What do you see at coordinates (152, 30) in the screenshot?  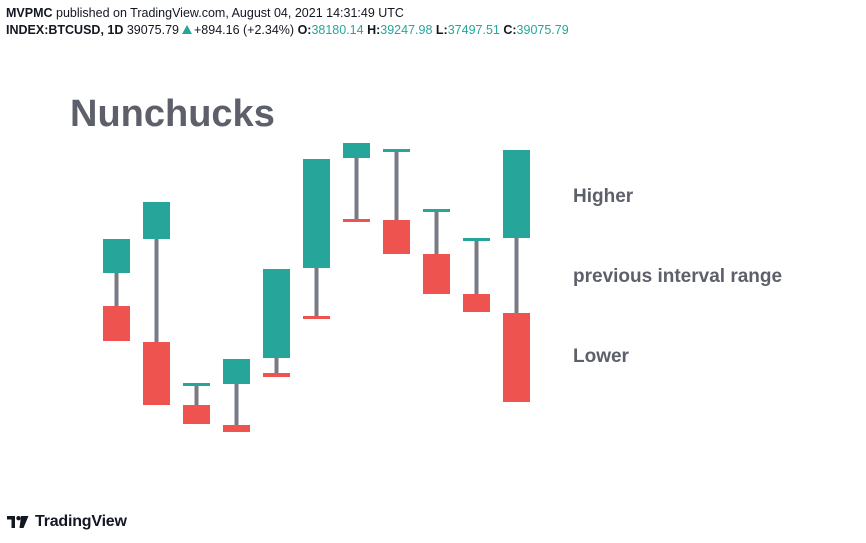 I see `price-value: 39075.79` at bounding box center [152, 30].